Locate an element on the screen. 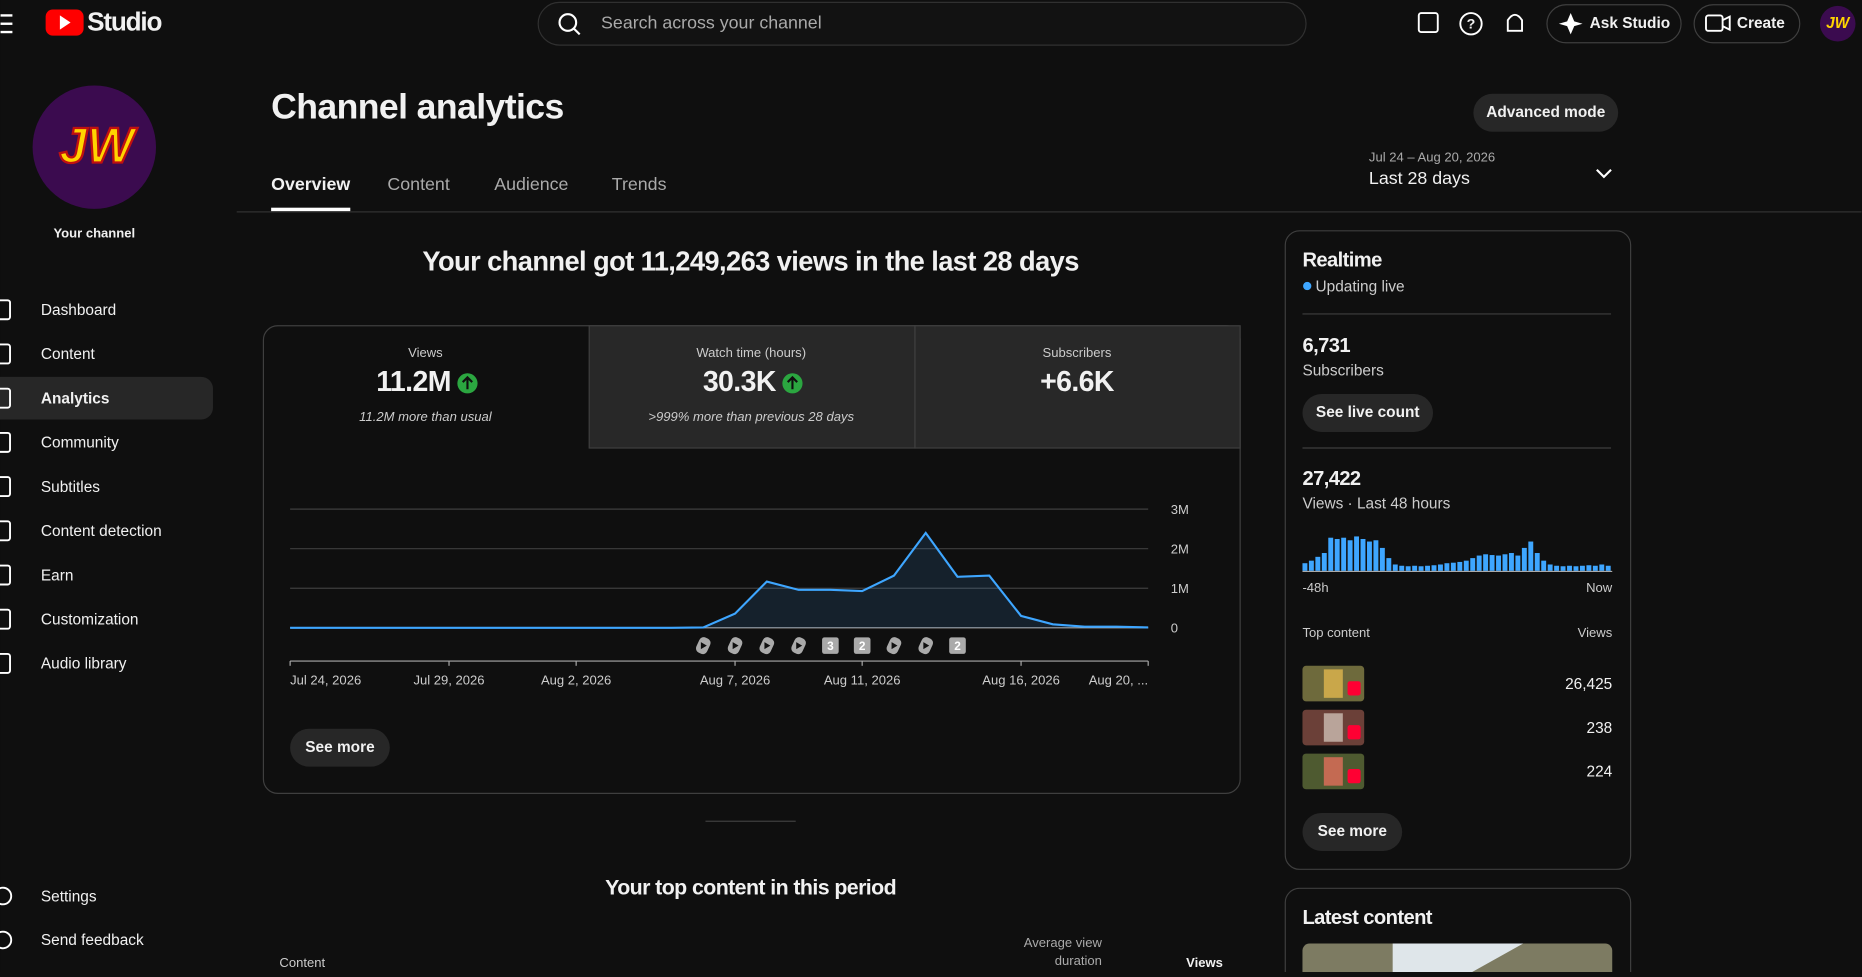  latest-content-title: Latest content is located at coordinates (1367, 918).